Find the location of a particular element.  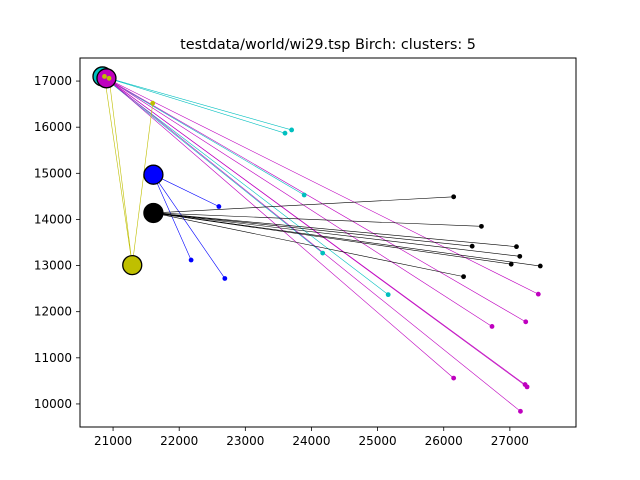

x-tick-label: 21000 is located at coordinates (113, 441).